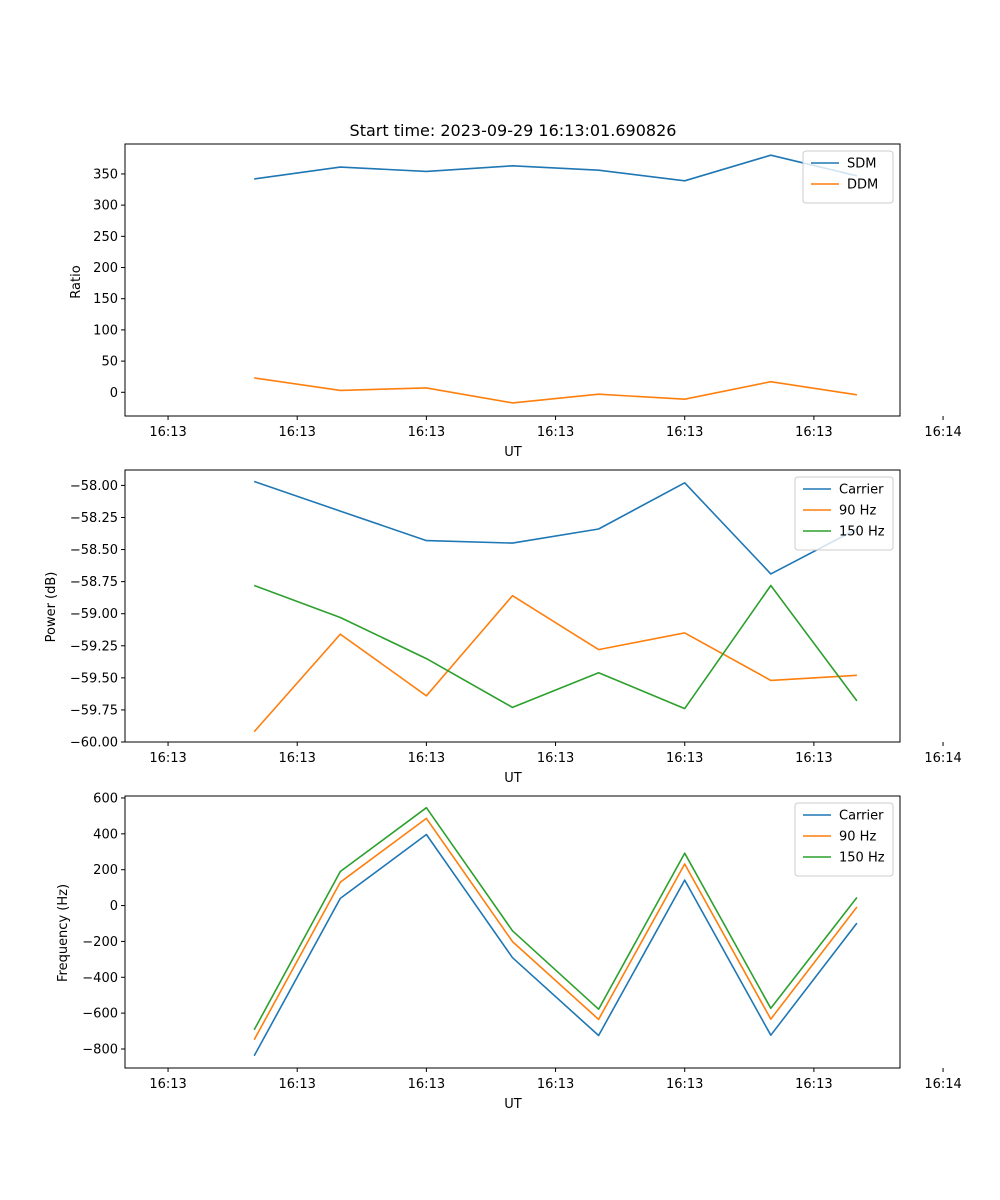  I want to click on y-tick-label: 300, so click(105, 206).